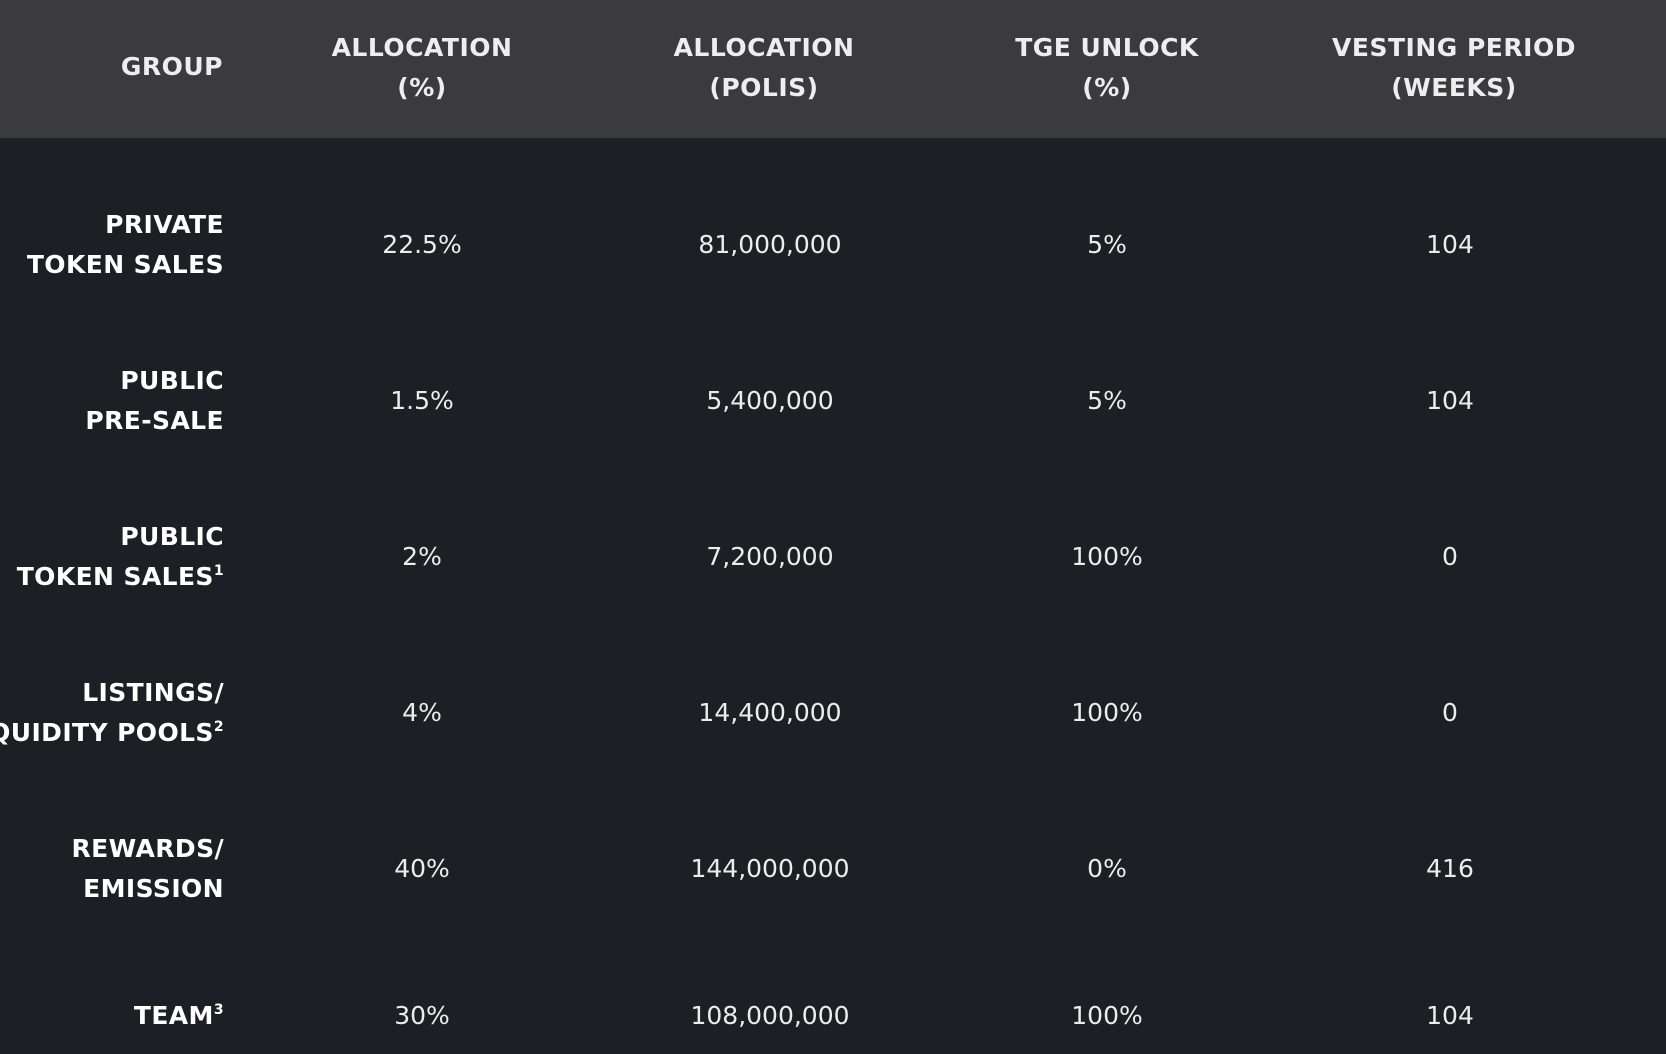 The height and width of the screenshot is (1054, 1666). Describe the element at coordinates (770, 868) in the screenshot. I see `row-allocation-polis: 144,000,000` at that location.